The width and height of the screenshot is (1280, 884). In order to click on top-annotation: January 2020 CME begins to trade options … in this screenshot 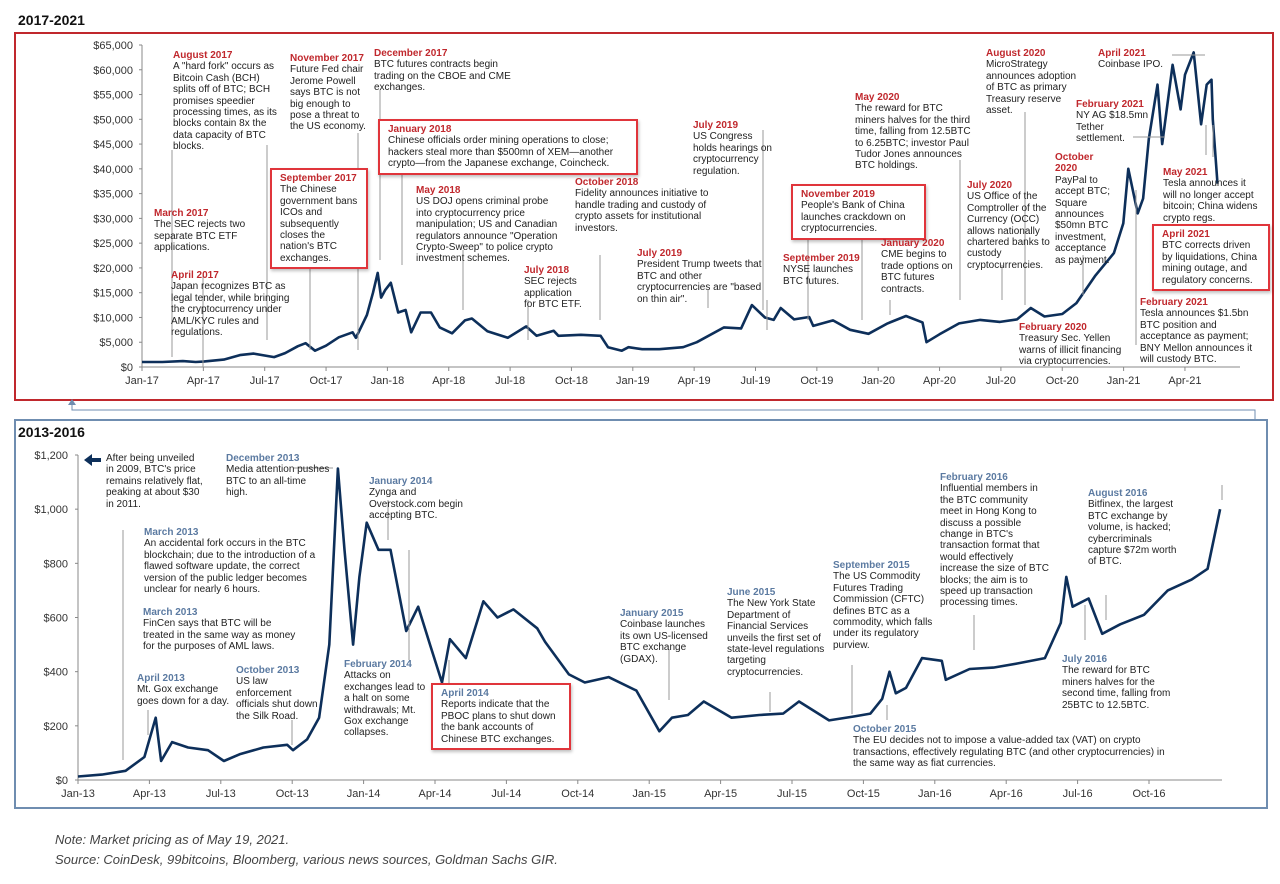, I will do `click(920, 266)`.